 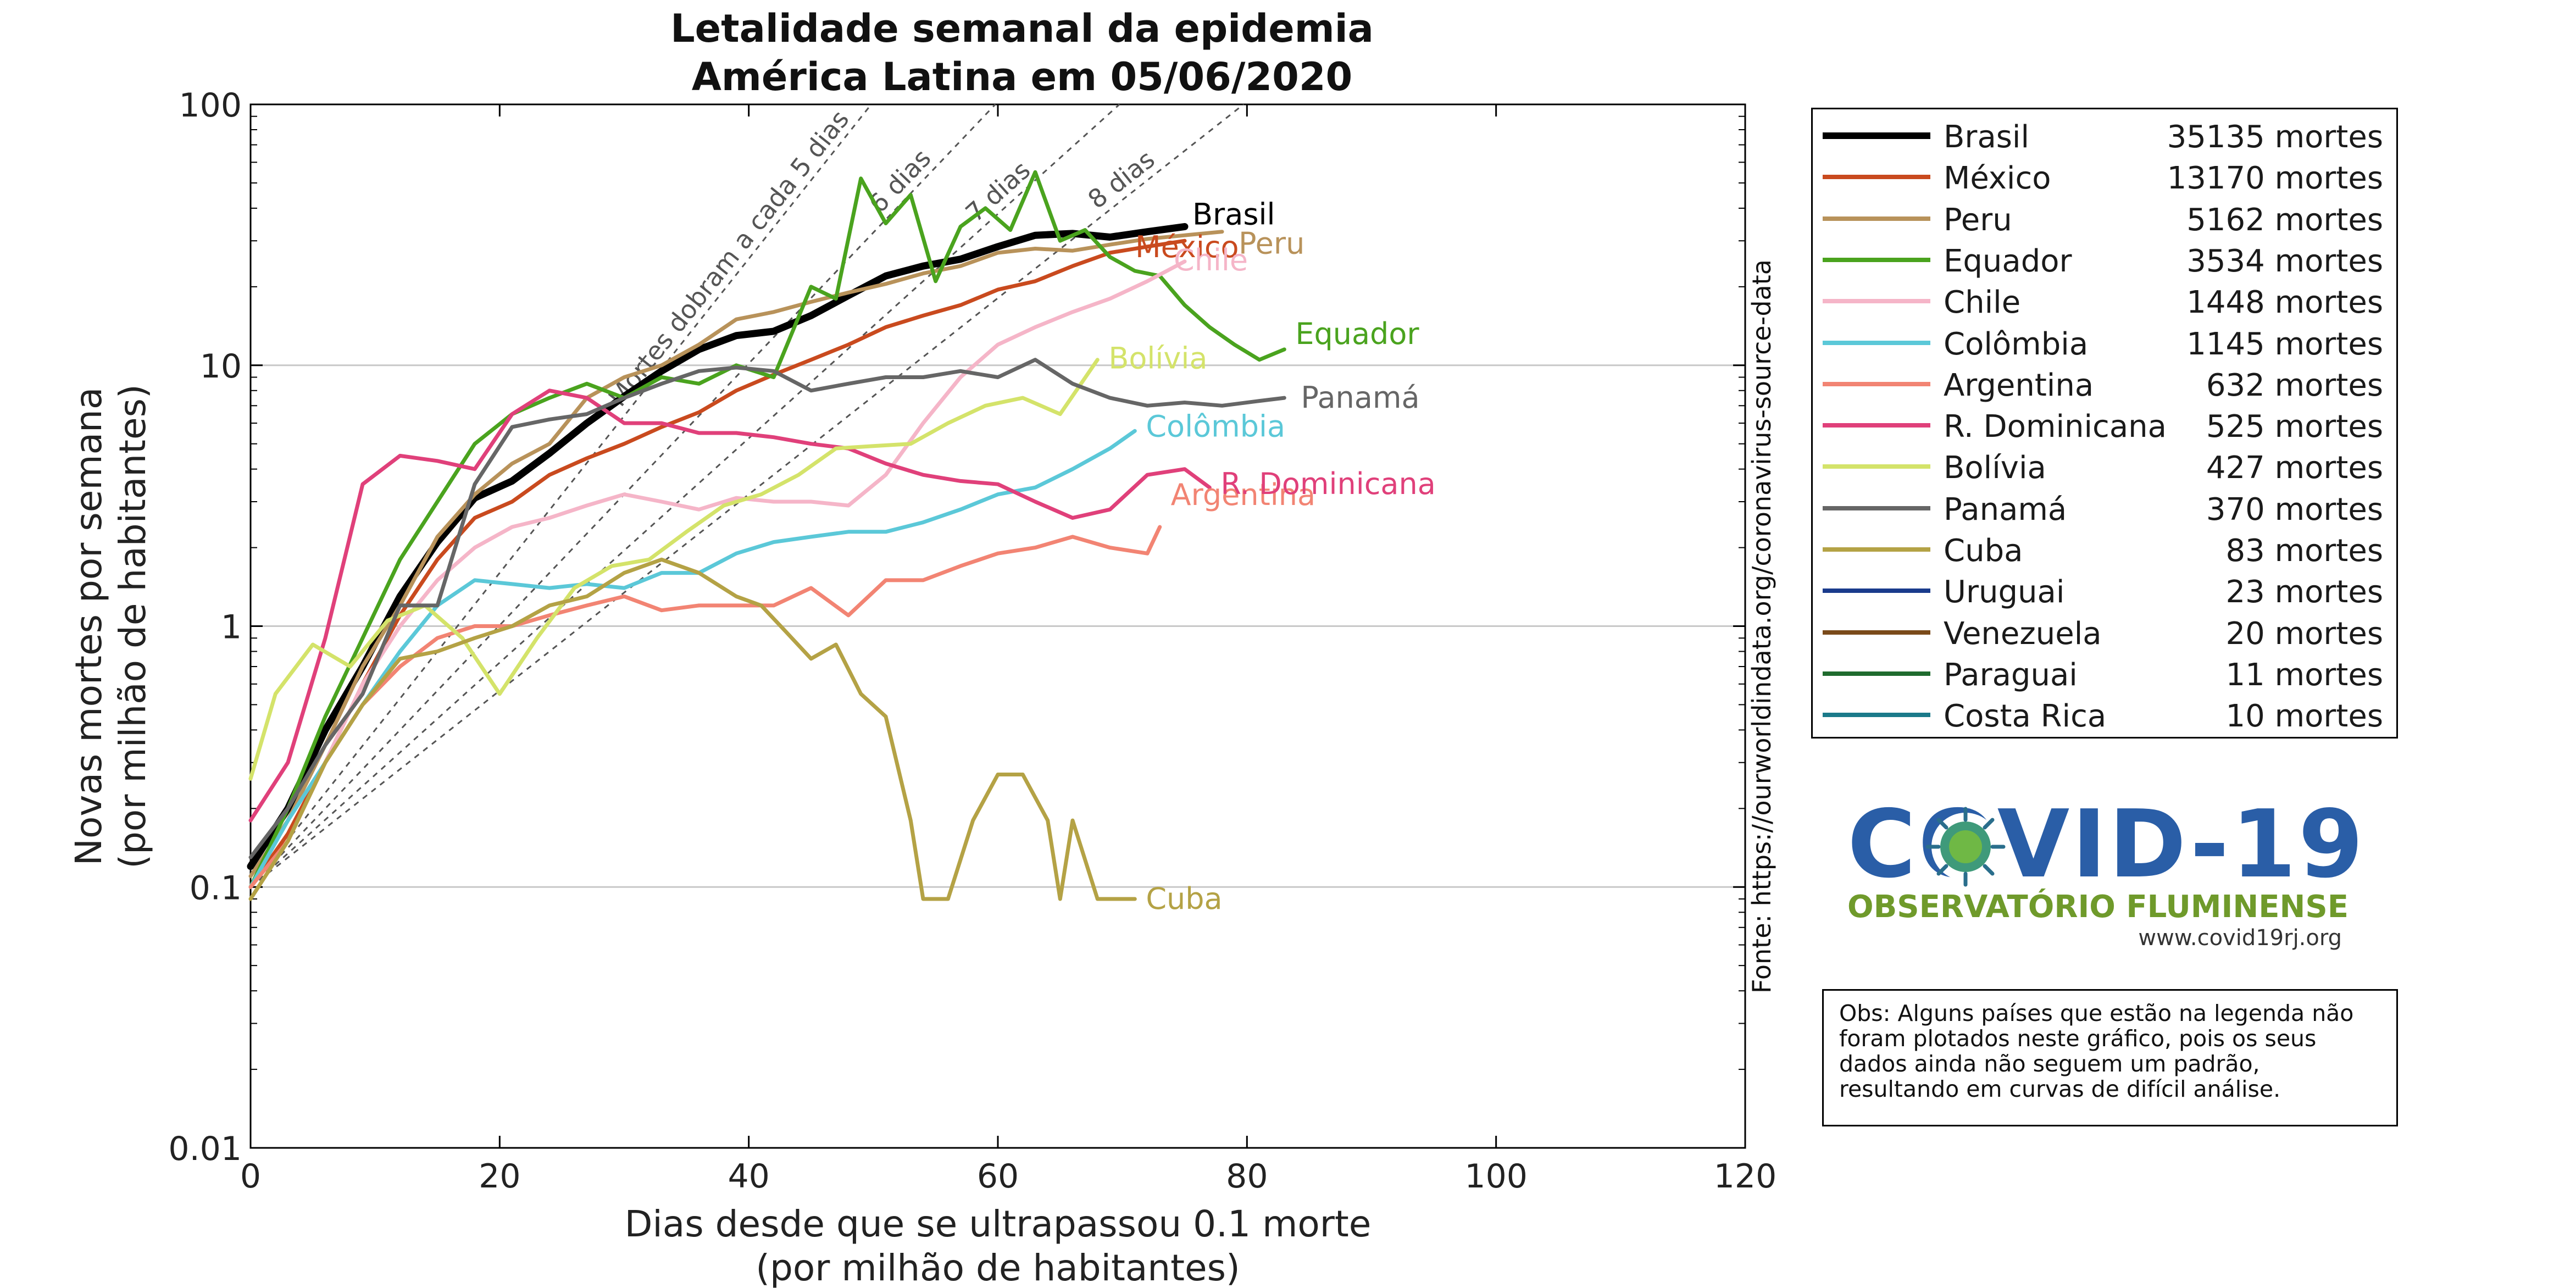 I want to click on virus-icon, so click(x=1965, y=847).